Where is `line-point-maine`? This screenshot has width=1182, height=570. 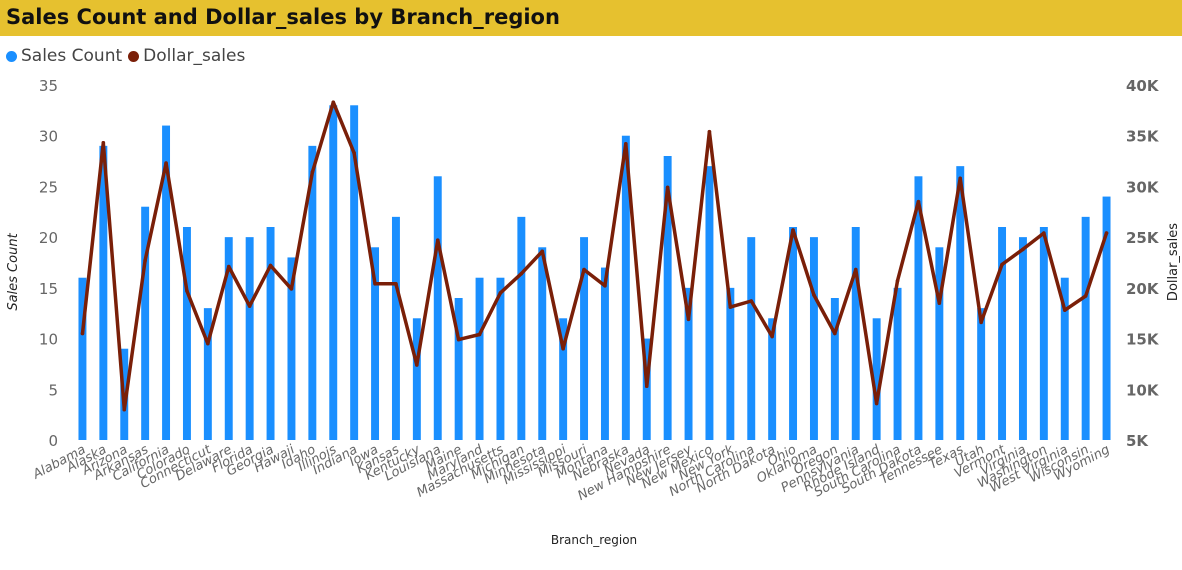 line-point-maine is located at coordinates (458, 339).